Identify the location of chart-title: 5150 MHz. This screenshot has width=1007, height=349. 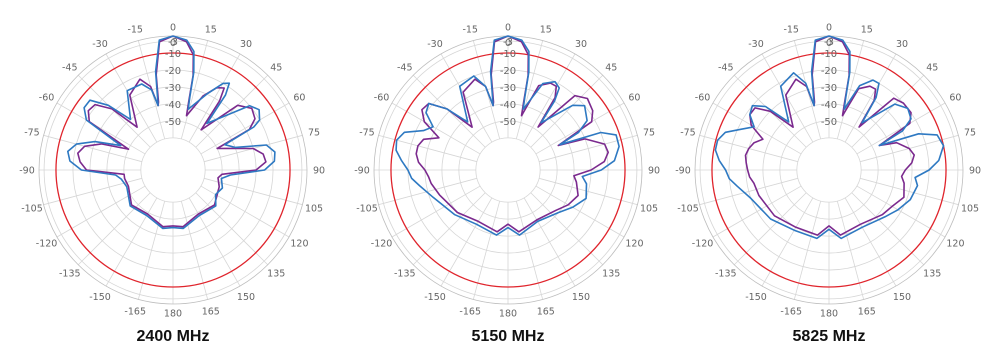
(508, 336).